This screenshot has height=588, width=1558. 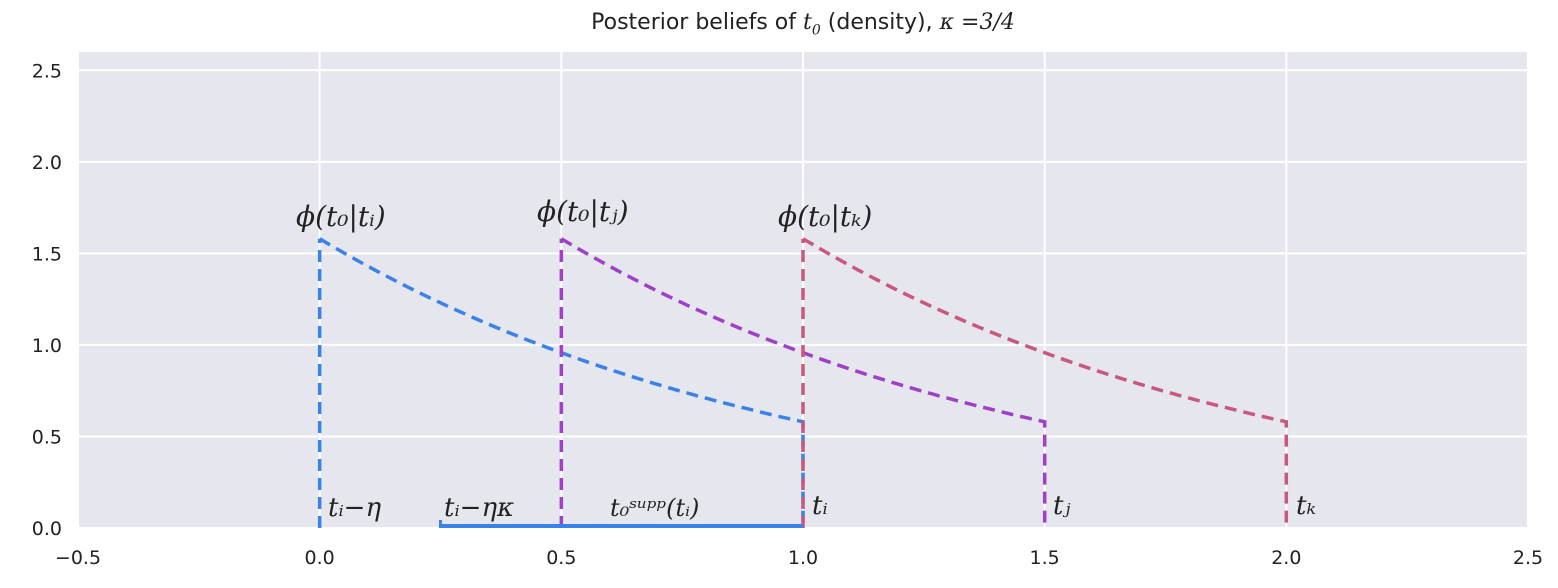 I want to click on x-tick-labels: −0.5 0.0 0.5 1.0 1.5 2.0 2.5, so click(x=799, y=558).